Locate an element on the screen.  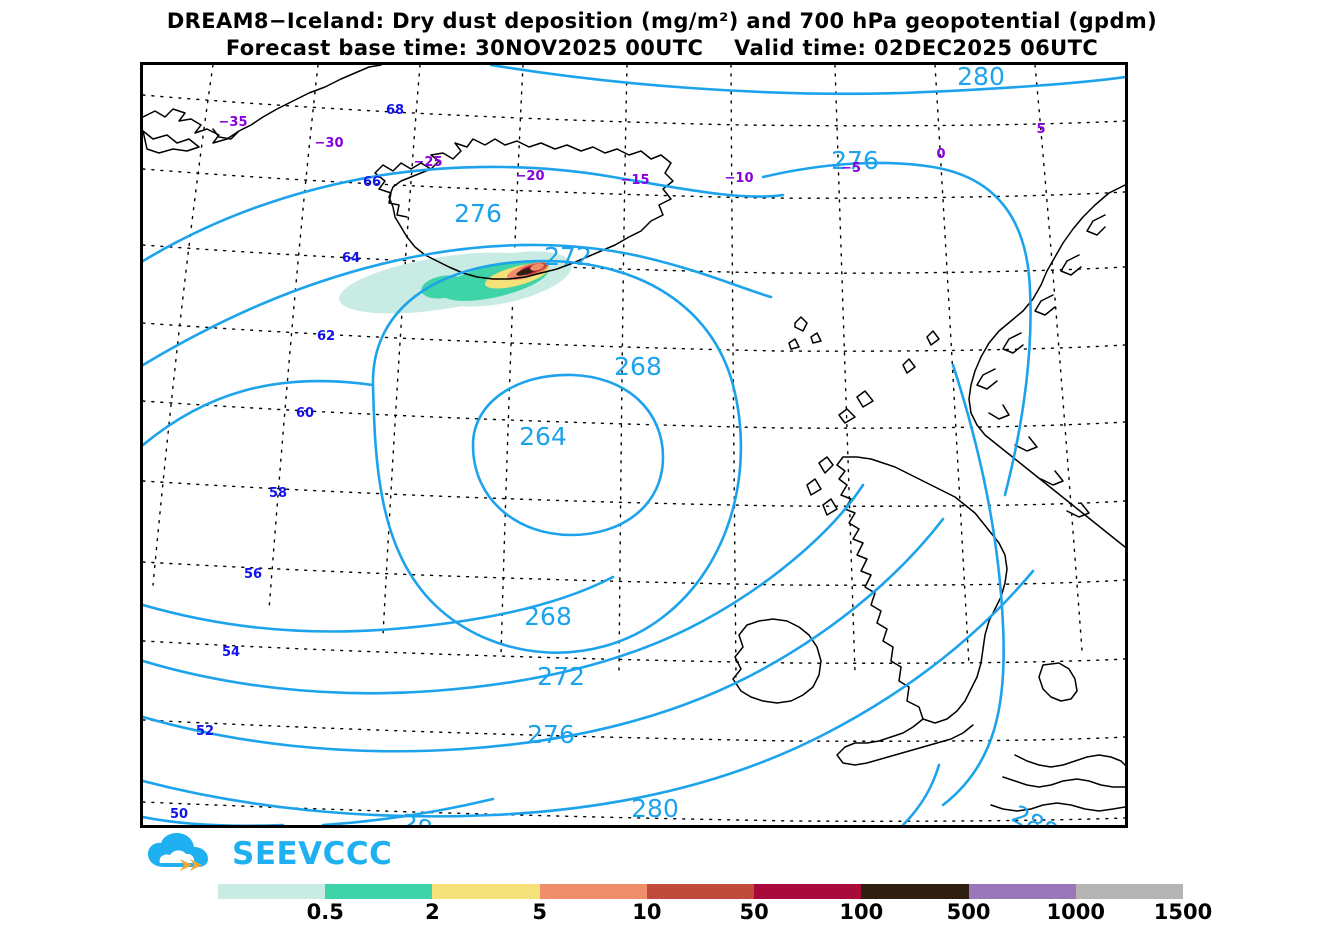
seevccc-logo is located at coordinates (178, 852).